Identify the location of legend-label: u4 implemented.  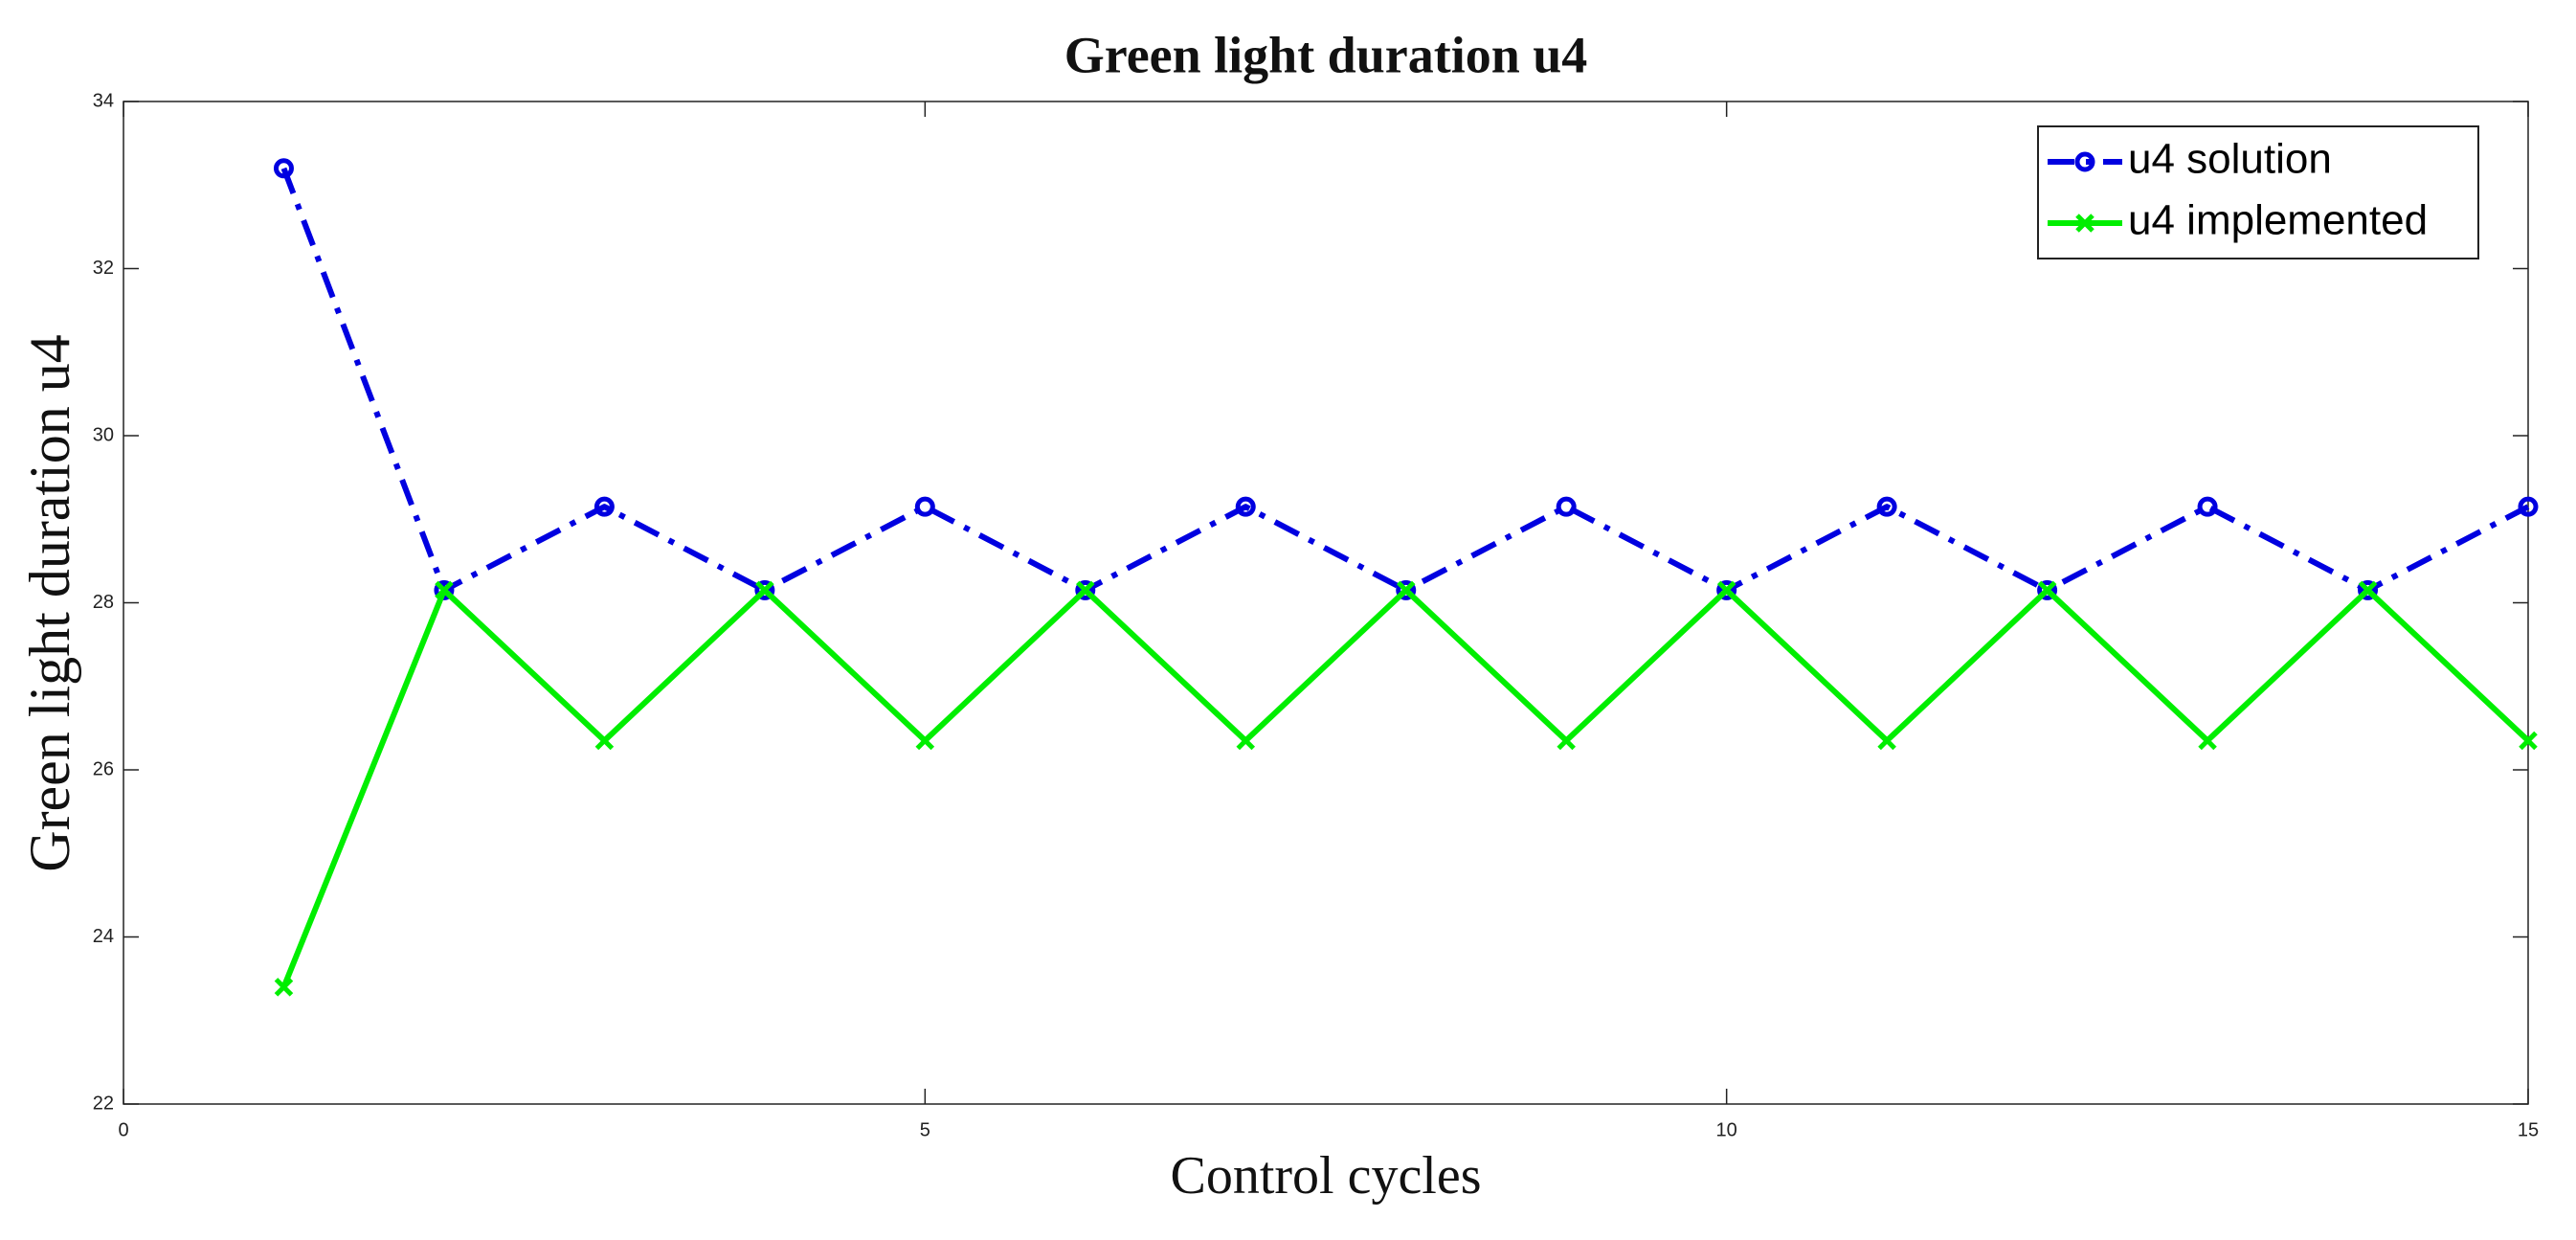
(2278, 221).